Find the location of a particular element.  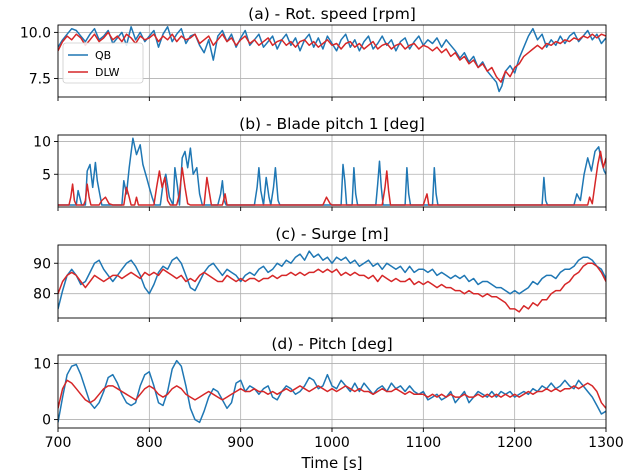

x-axis-label: Time [s] is located at coordinates (332, 463).